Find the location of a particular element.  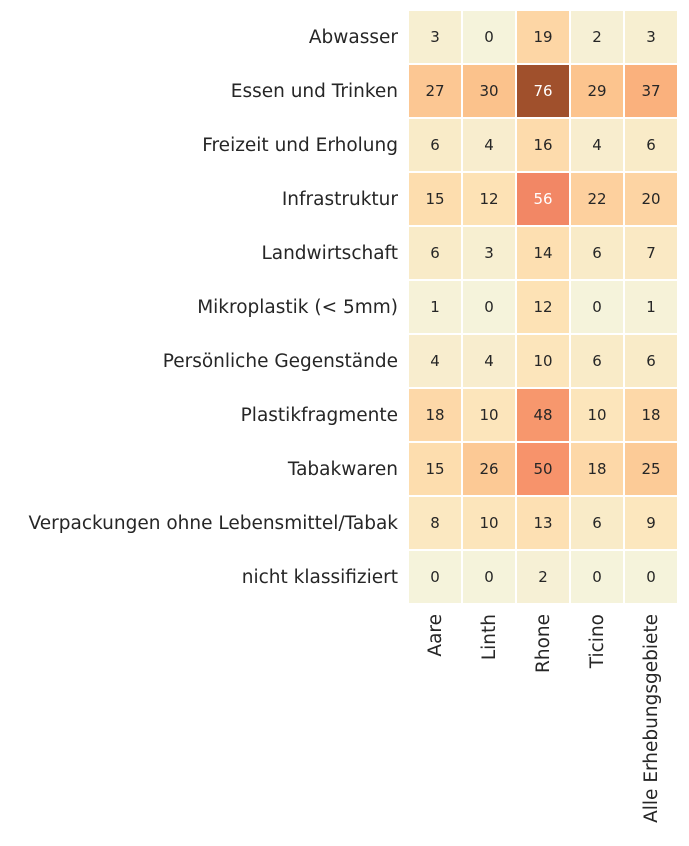

cell-value-label: 48 is located at coordinates (542, 415).